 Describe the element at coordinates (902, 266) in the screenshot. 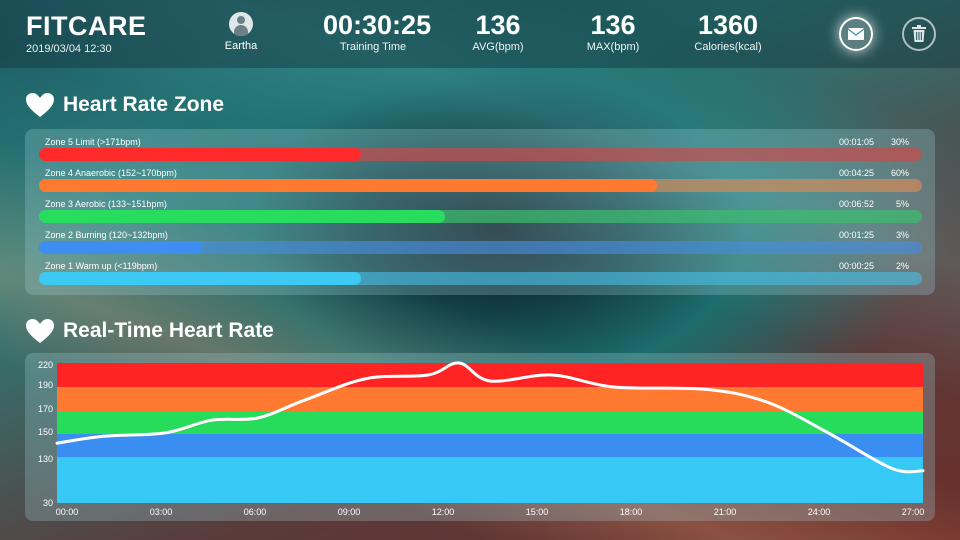

I see `zone-percent: 2%` at that location.